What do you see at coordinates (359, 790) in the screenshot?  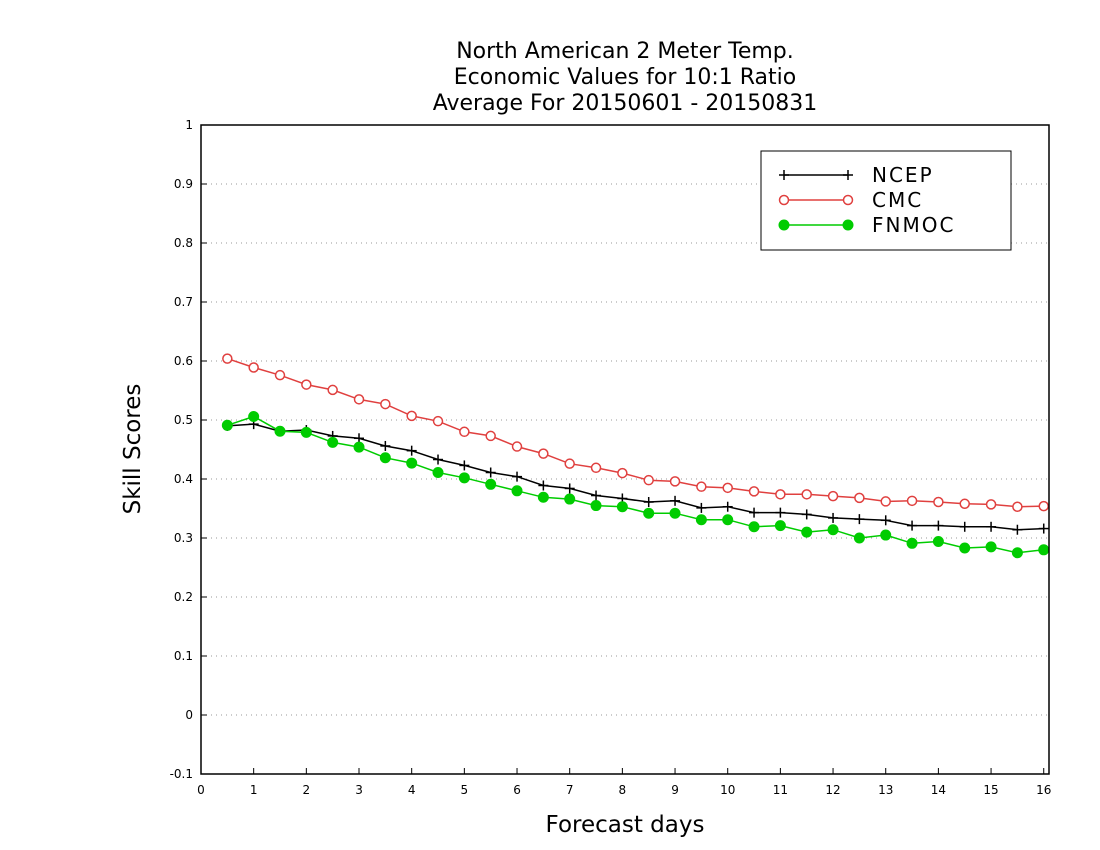 I see `x-tick-label: 3` at bounding box center [359, 790].